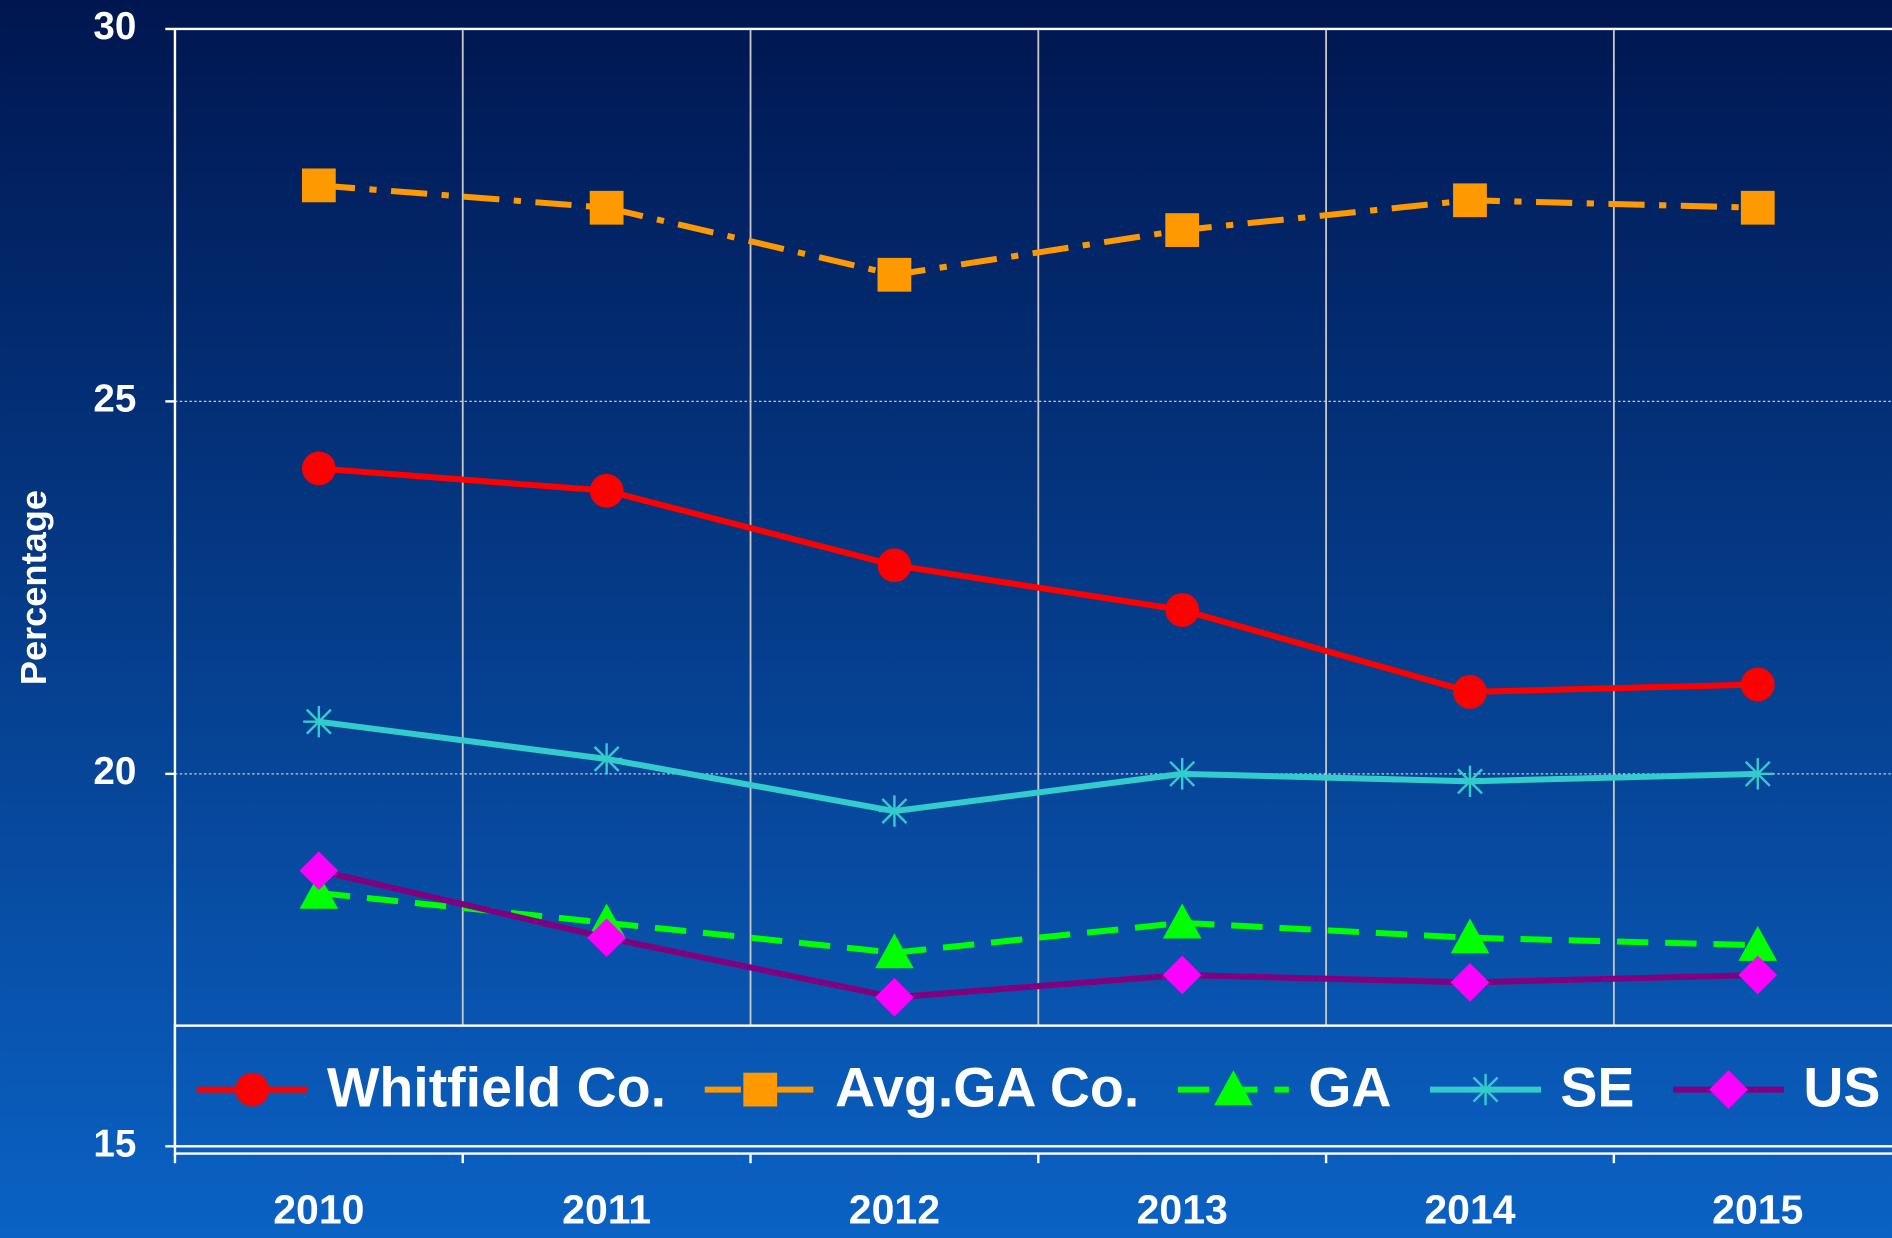 The height and width of the screenshot is (1238, 1892). What do you see at coordinates (496, 1088) in the screenshot?
I see `legend-label: Whitfield Co.` at bounding box center [496, 1088].